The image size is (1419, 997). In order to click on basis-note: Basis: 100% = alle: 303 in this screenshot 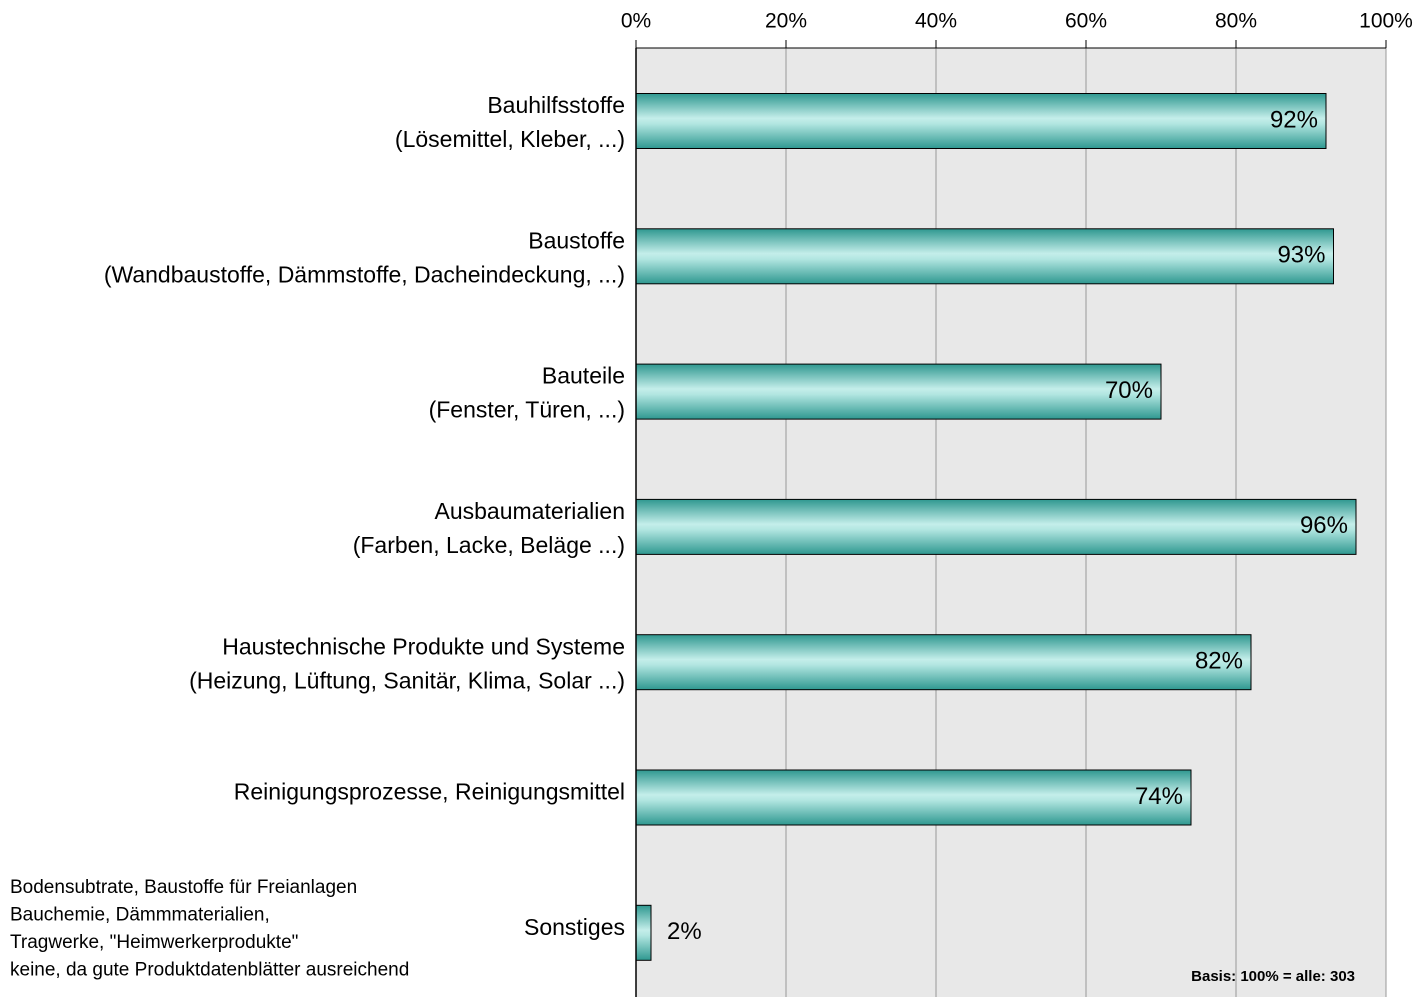, I will do `click(1273, 976)`.